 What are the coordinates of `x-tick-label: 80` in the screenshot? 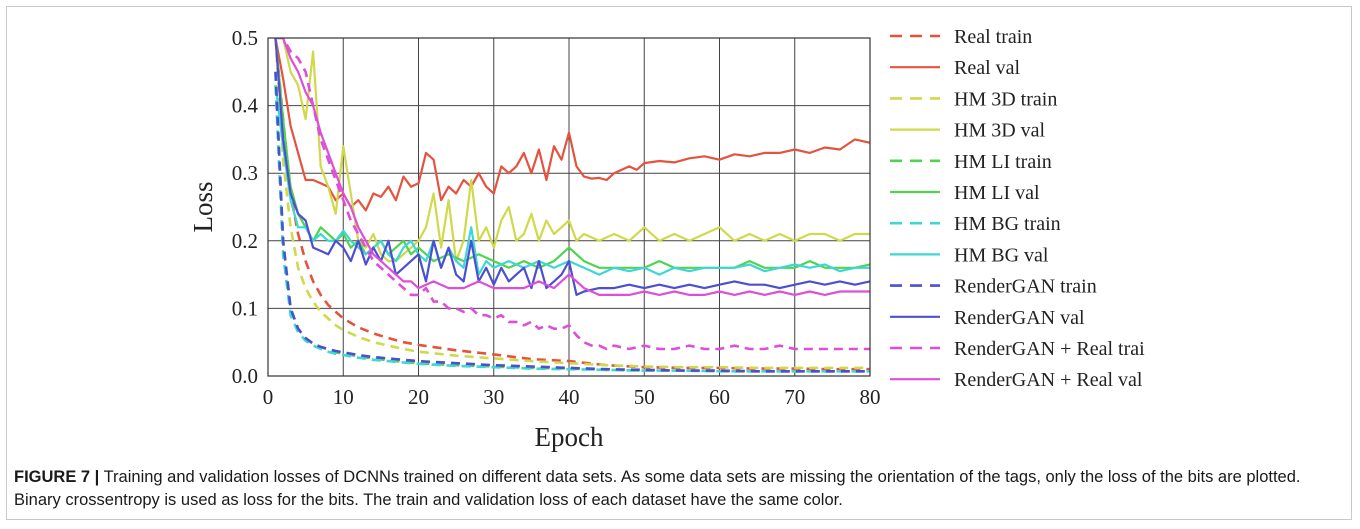 It's located at (870, 397).